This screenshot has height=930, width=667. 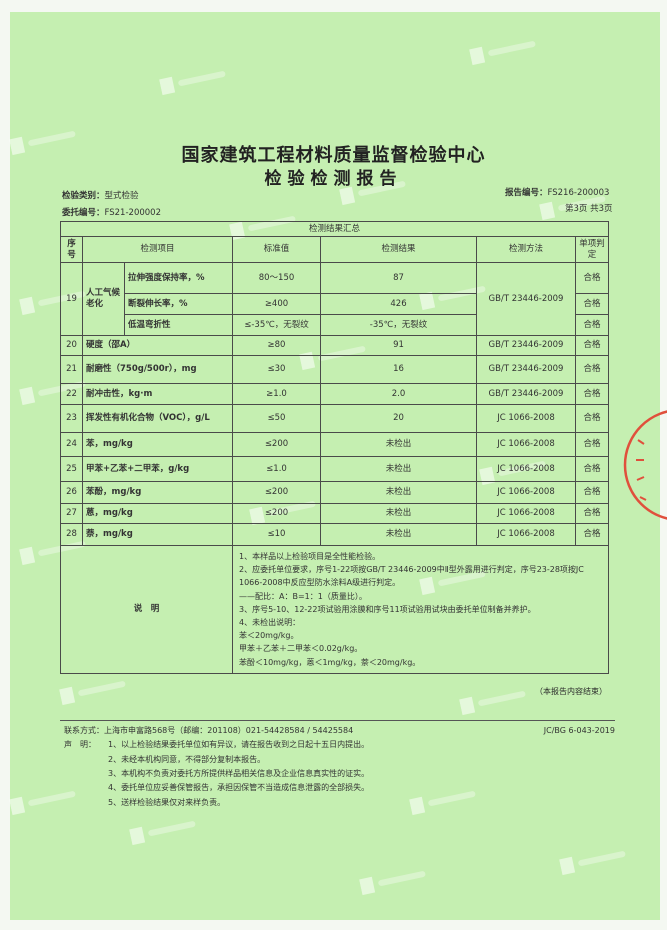 What do you see at coordinates (335, 444) in the screenshot?
I see `table-row: 24 苯，mg/kg ≤200 未检出 JC 1066-2008 合格` at bounding box center [335, 444].